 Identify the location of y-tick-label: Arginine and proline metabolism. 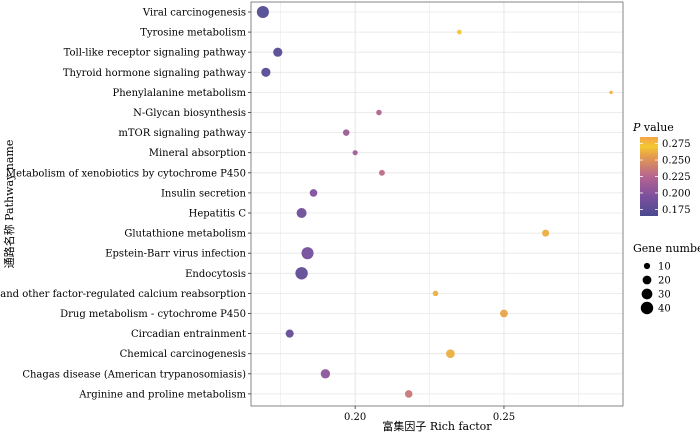
(162, 394).